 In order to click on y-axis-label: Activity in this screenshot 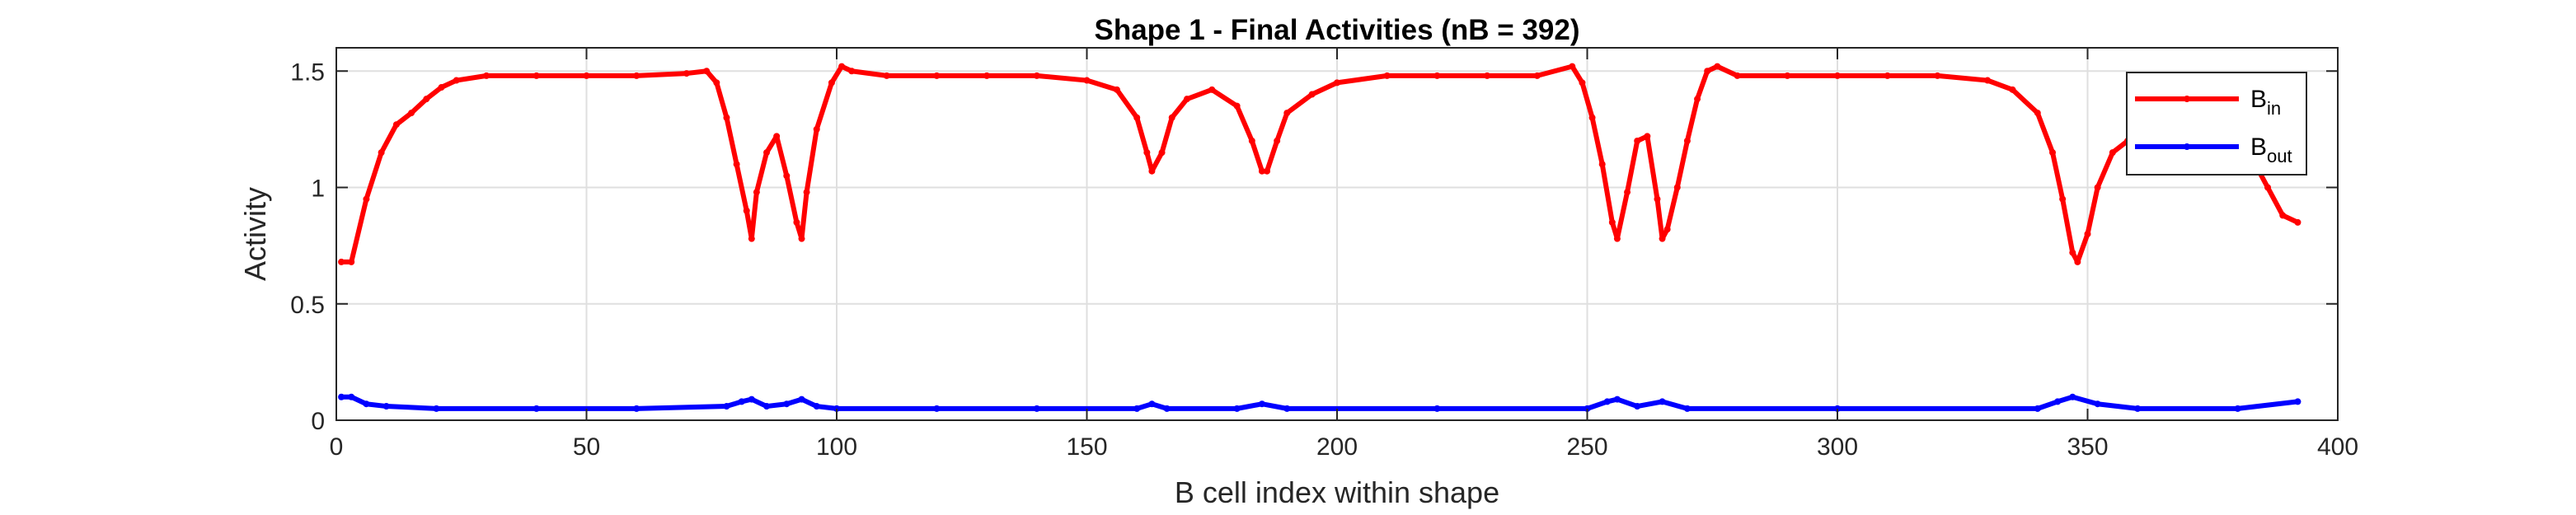, I will do `click(255, 234)`.